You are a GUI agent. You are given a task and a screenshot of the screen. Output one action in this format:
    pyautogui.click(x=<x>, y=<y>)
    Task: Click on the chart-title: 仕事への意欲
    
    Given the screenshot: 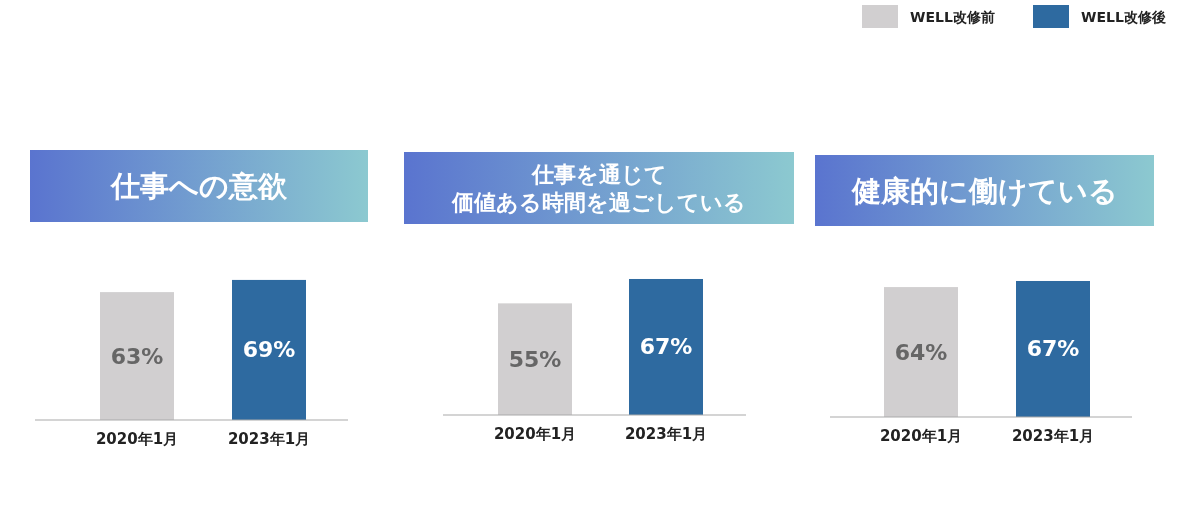 What is the action you would take?
    pyautogui.click(x=198, y=186)
    